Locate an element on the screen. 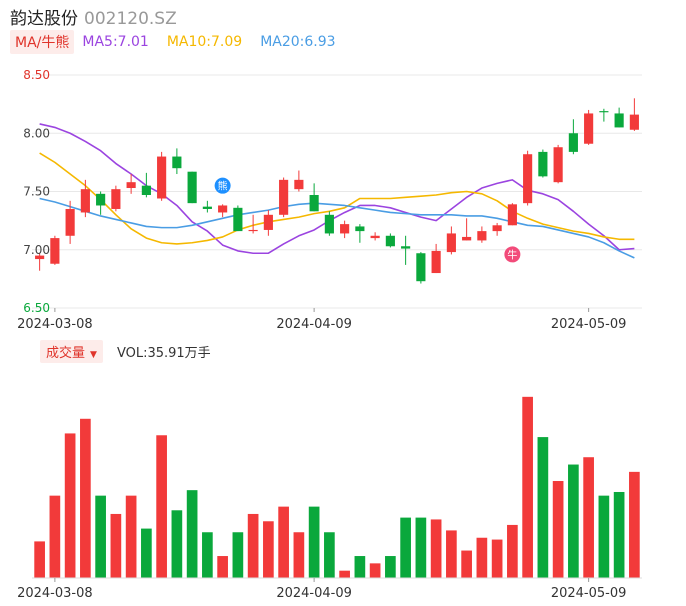  stock-header: 韵达股份 002120.SZ is located at coordinates (93, 16).